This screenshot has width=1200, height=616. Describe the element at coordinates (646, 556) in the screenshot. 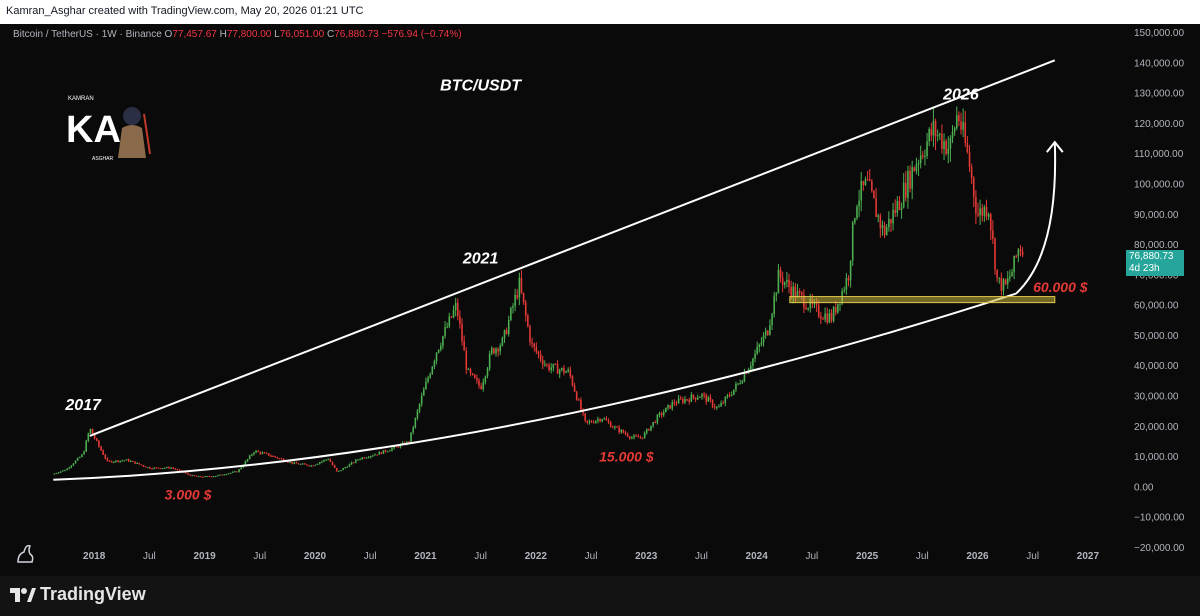

I see `x-tick-label: 2023` at that location.